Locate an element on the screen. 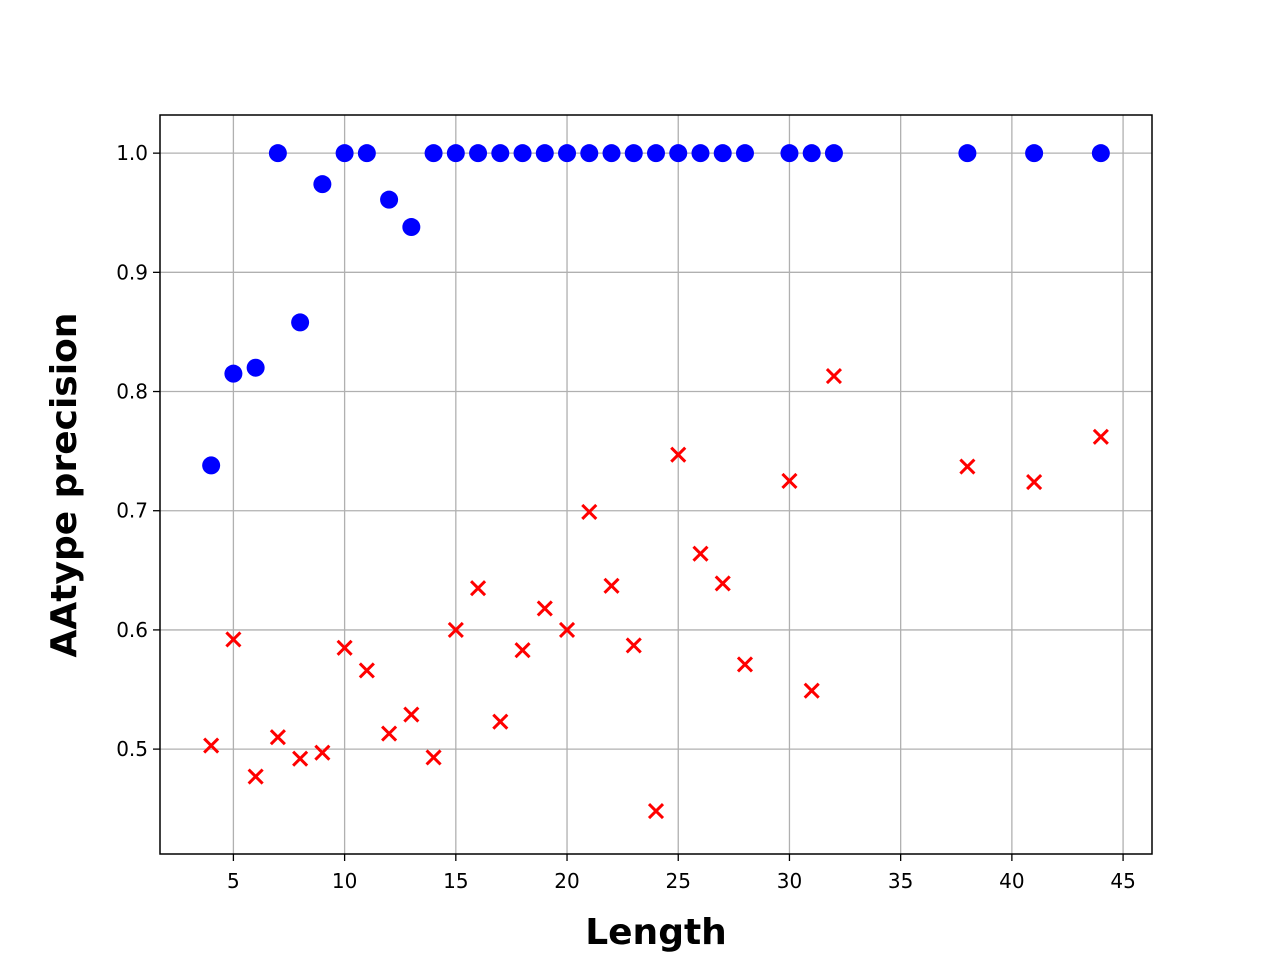 This screenshot has height=960, width=1280. x-tick-label: 15 is located at coordinates (455, 881).